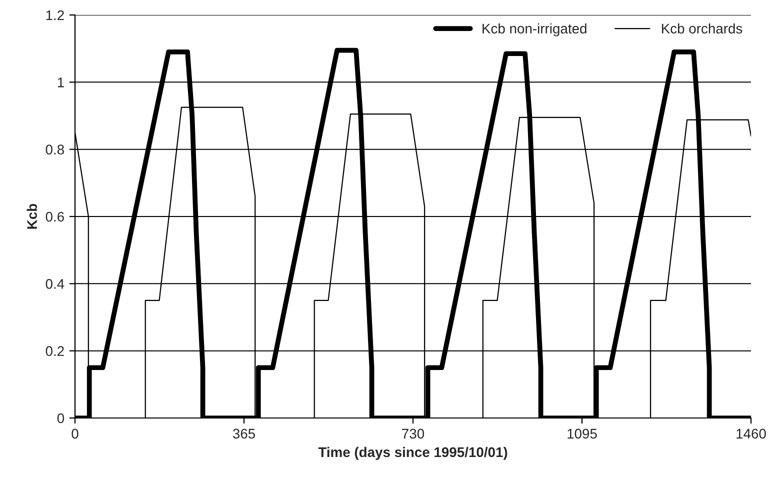 This screenshot has width=770, height=488. Describe the element at coordinates (413, 453) in the screenshot. I see `x-axis-title: Time (days since 1995/10/01)` at that location.